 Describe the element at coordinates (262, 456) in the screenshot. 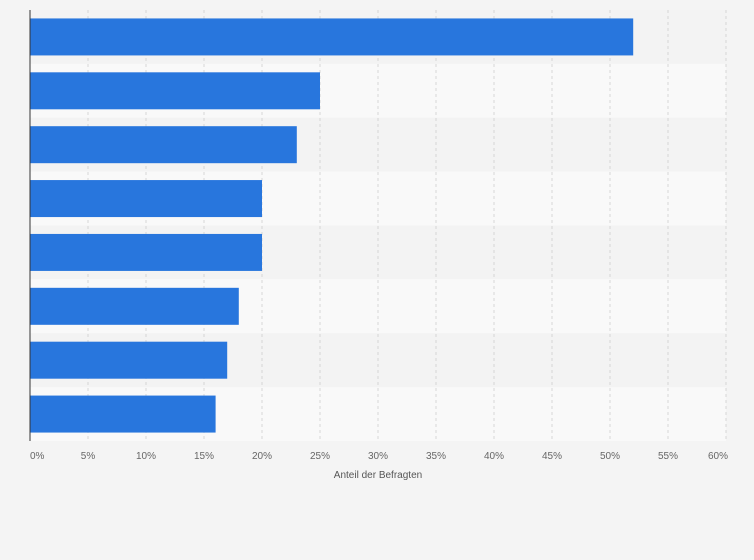

I see `x-tick-label: 20%` at that location.